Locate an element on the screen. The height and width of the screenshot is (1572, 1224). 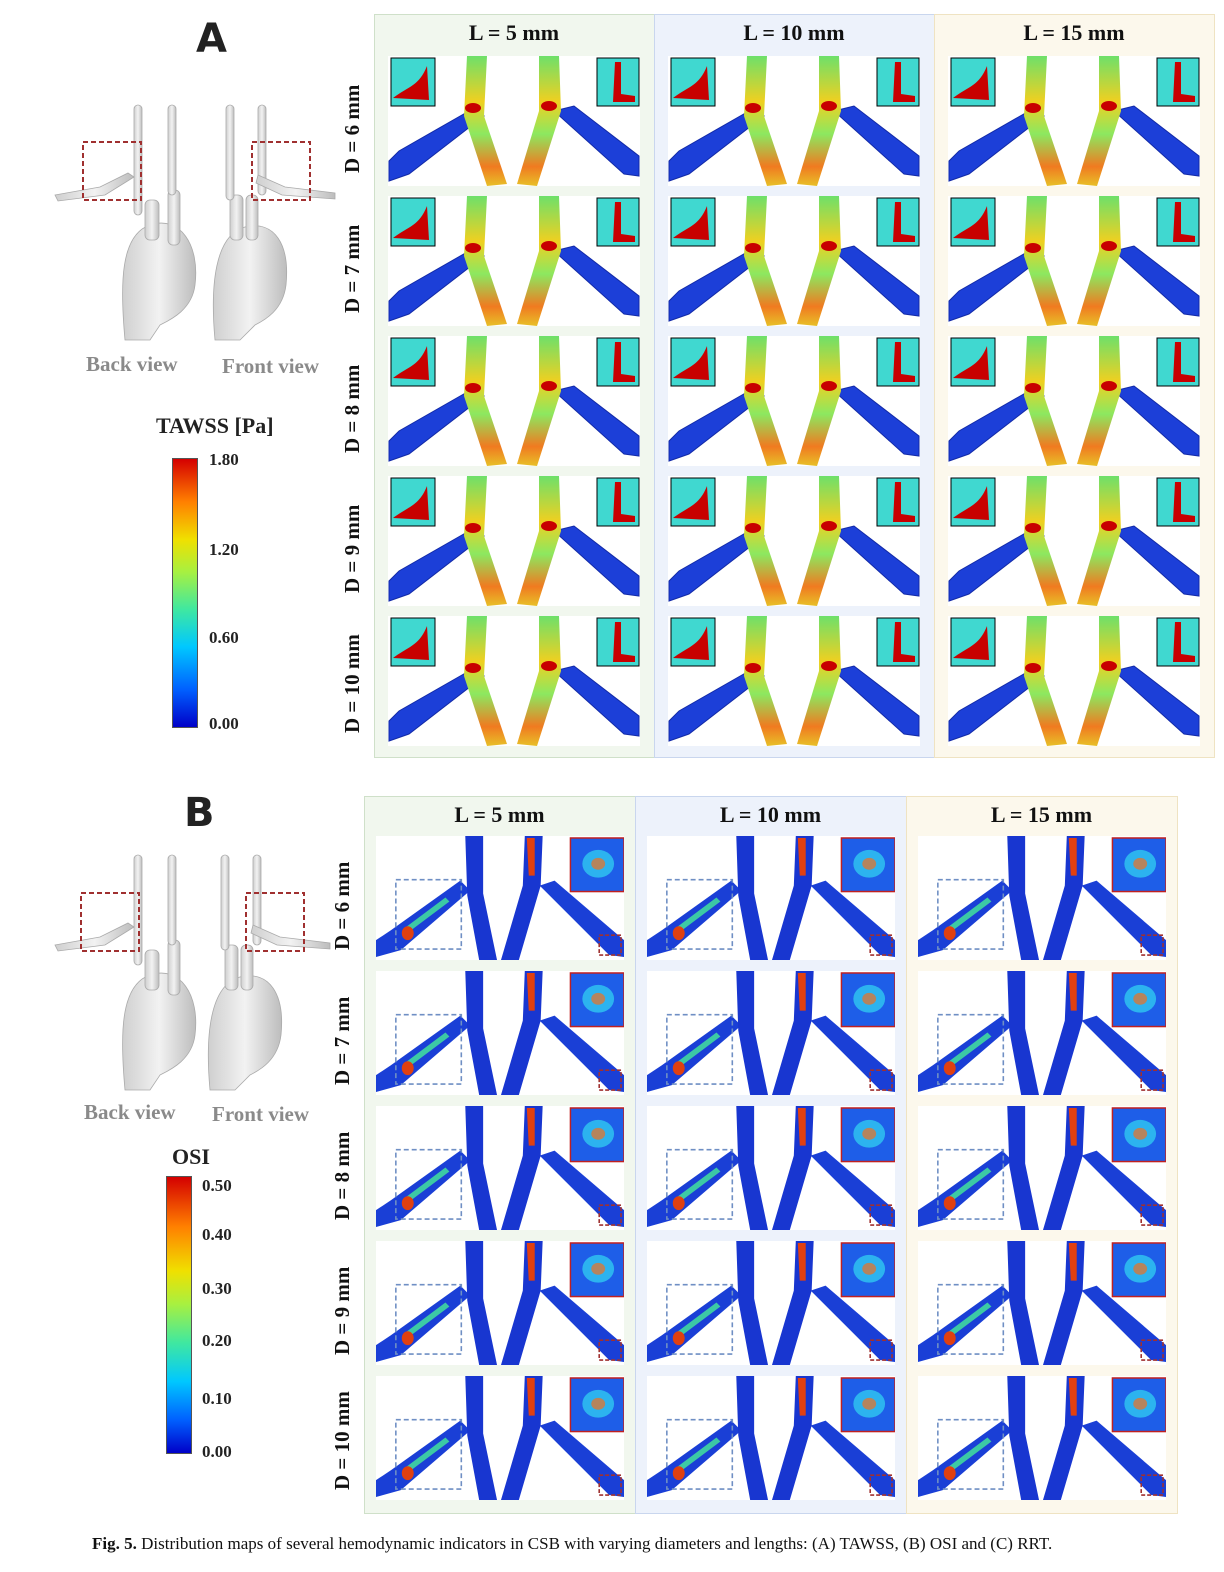
panel-a-colorbar is located at coordinates (185, 593).